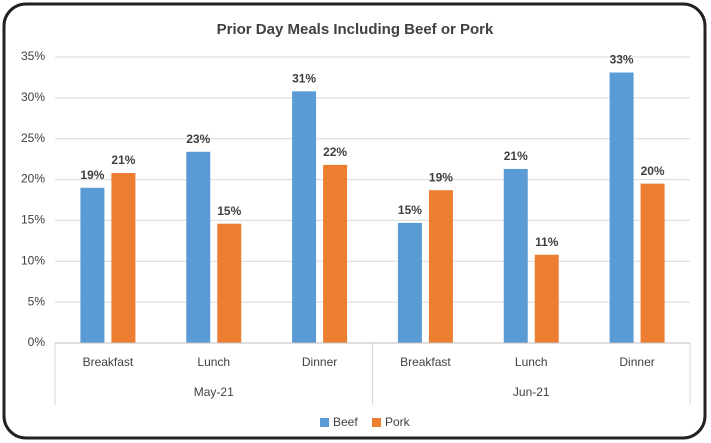 The image size is (711, 443). I want to click on data-label: 11%, so click(547, 242).